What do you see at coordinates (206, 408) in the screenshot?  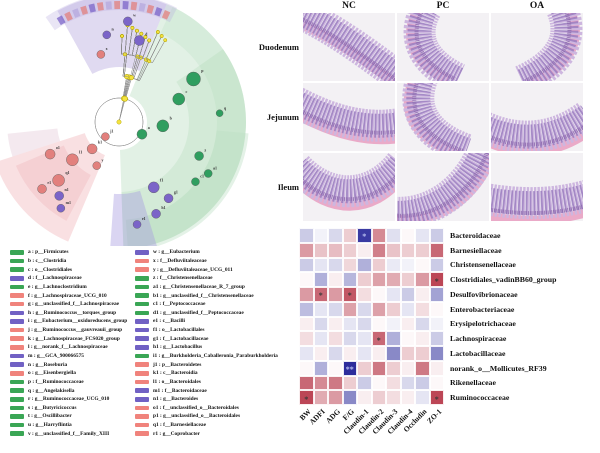 I see `legend-item-o1: o1 : f__unclassified_o__Bacteroidales` at bounding box center [206, 408].